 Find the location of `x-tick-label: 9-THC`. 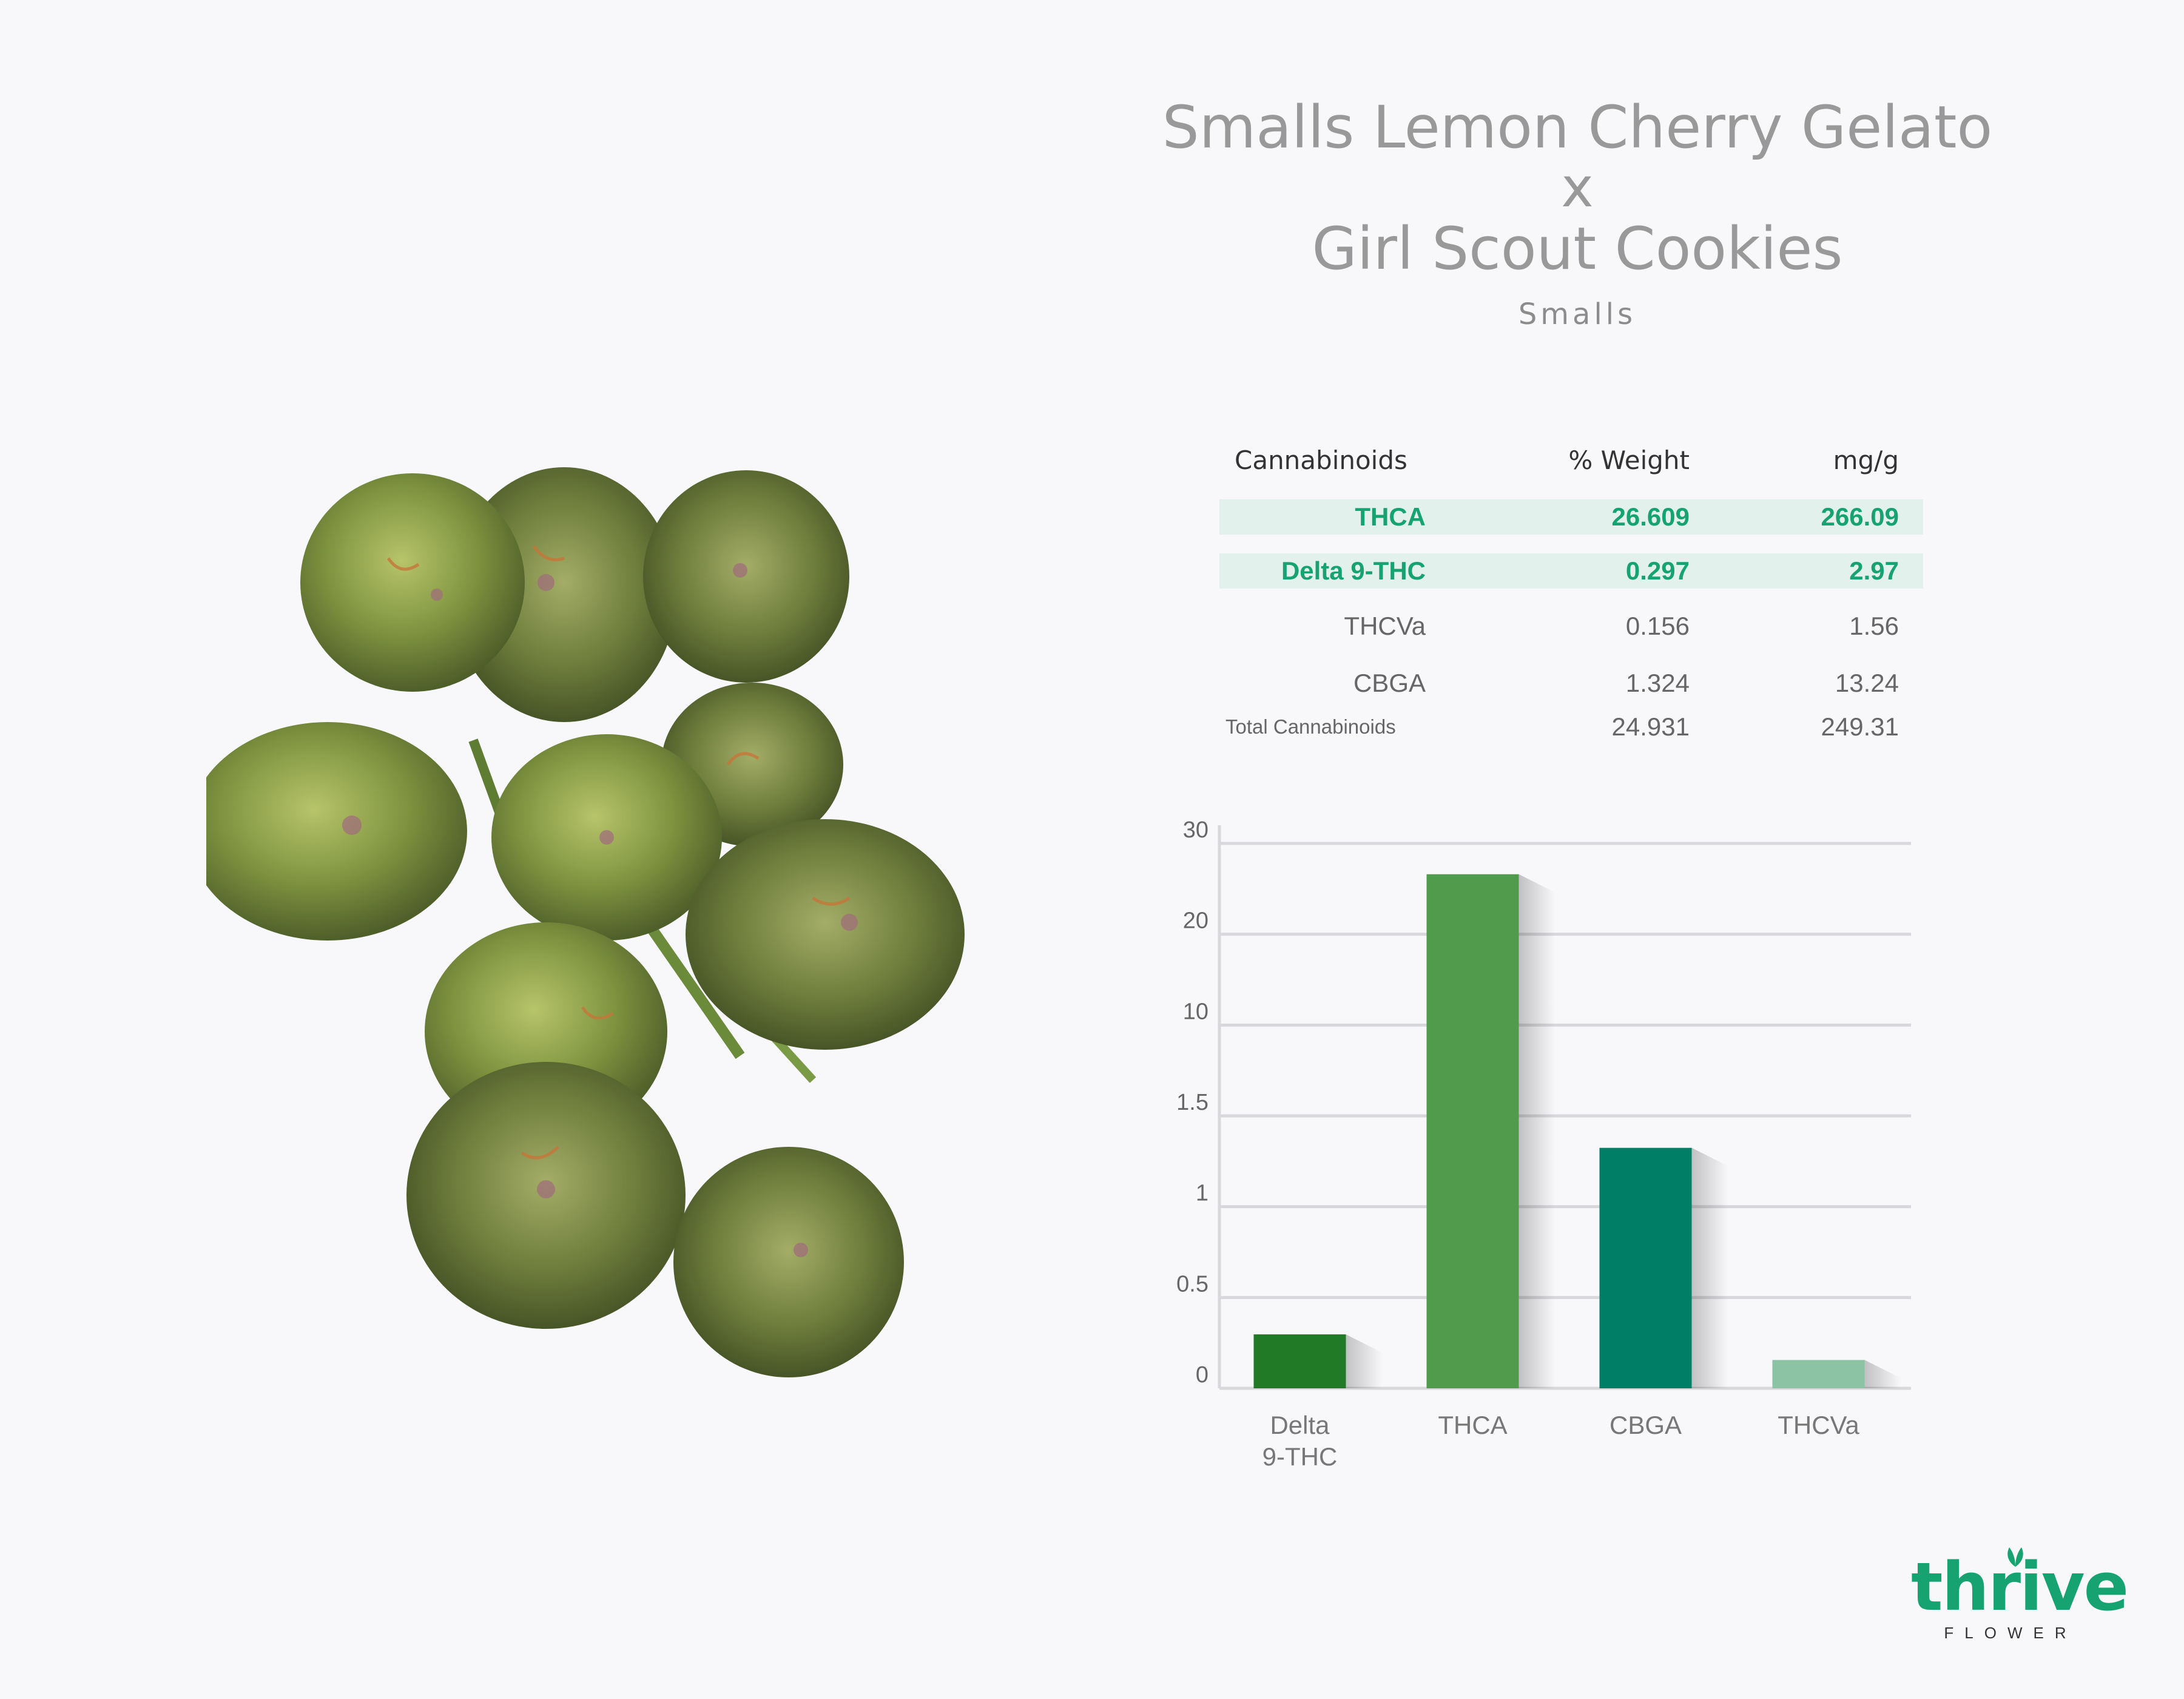

x-tick-label: 9-THC is located at coordinates (1300, 1456).